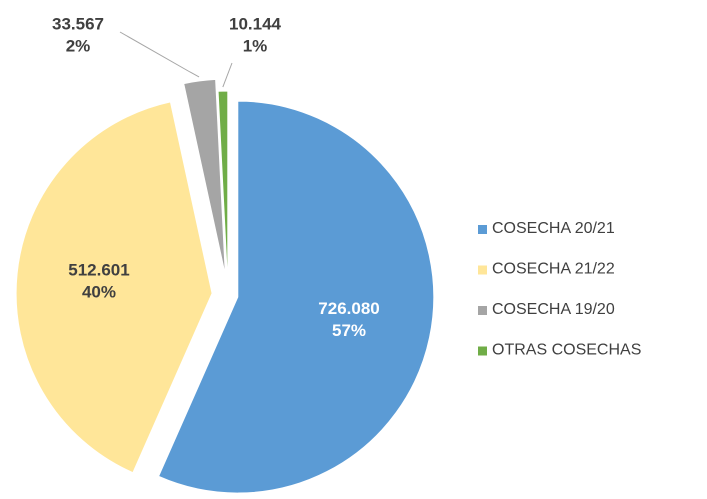 The width and height of the screenshot is (707, 499). Describe the element at coordinates (255, 23) in the screenshot. I see `value-label: 10.144` at that location.